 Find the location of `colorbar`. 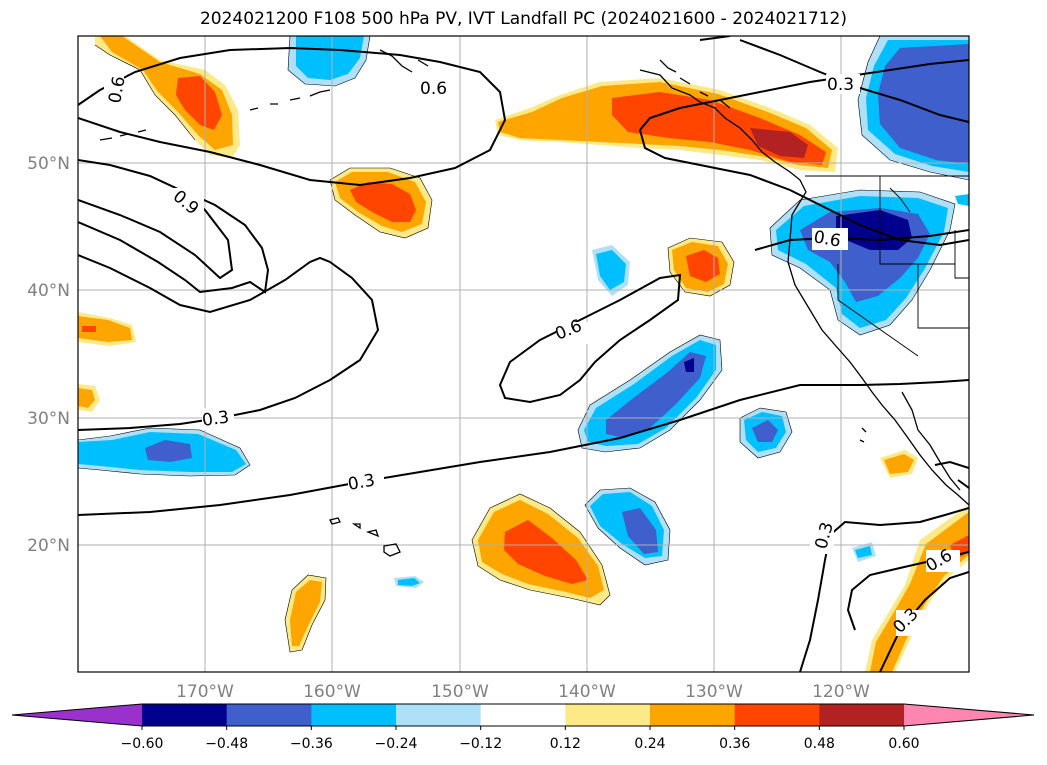

colorbar is located at coordinates (523, 715).